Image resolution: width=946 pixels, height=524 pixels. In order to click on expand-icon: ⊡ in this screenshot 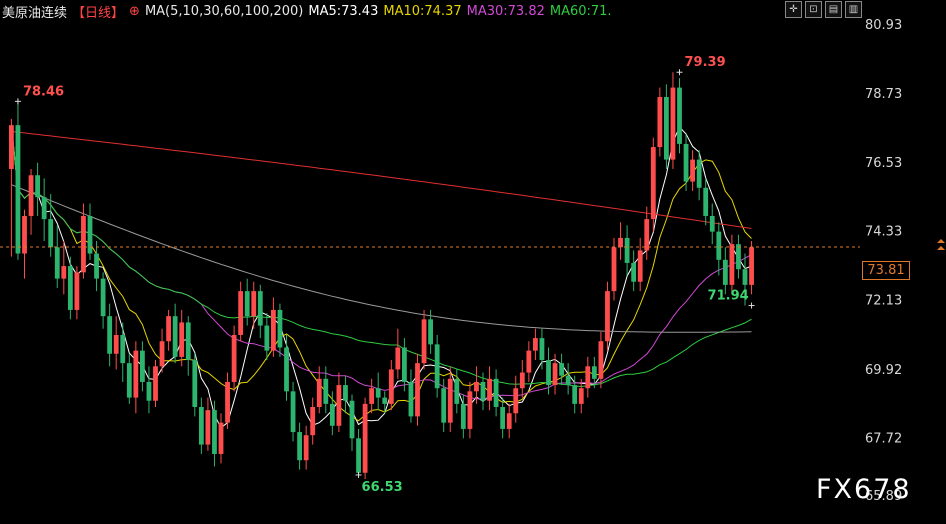, I will do `click(813, 9)`.